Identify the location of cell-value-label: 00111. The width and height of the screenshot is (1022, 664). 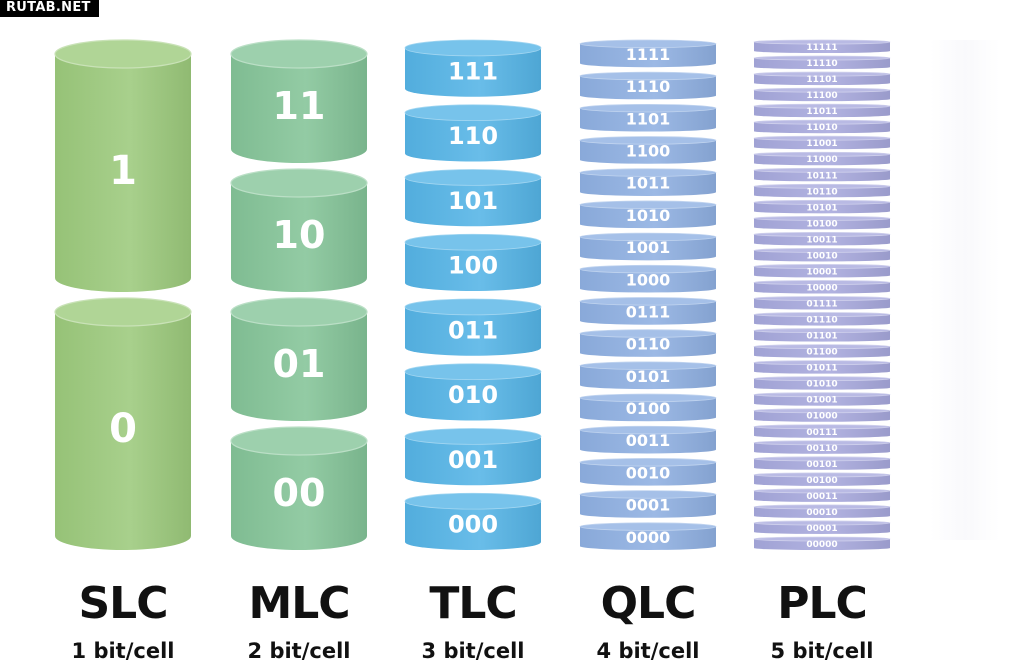
(821, 433).